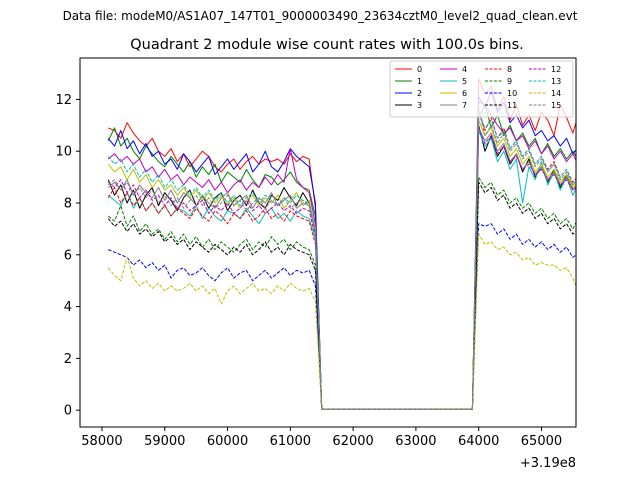 Image resolution: width=640 pixels, height=480 pixels. What do you see at coordinates (556, 69) in the screenshot?
I see `legend-label-12: 12` at bounding box center [556, 69].